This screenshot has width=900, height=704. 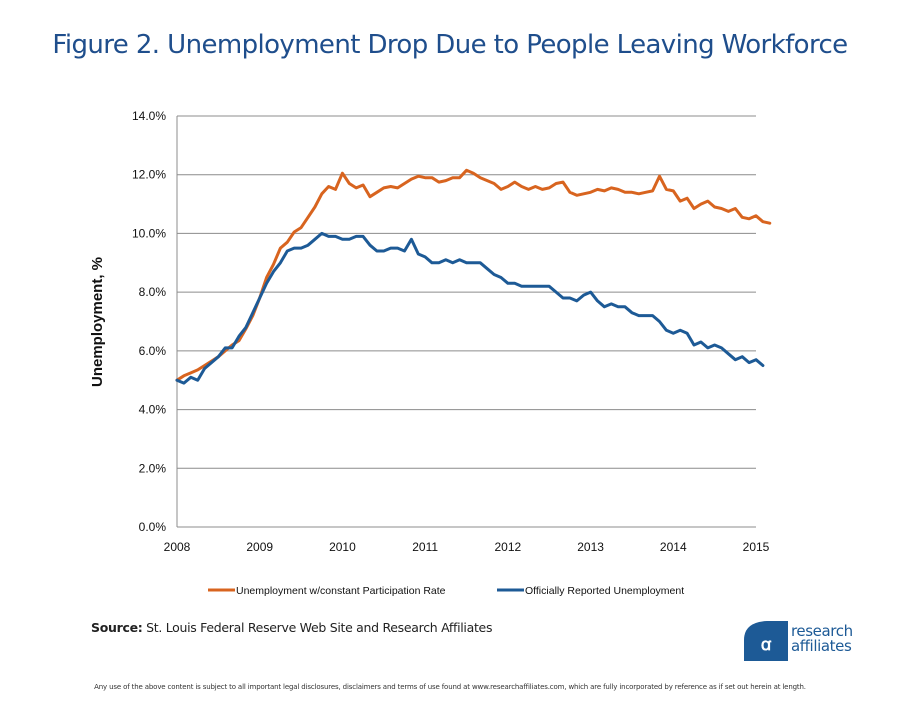 What do you see at coordinates (153, 468) in the screenshot?
I see `y-tick-label: 2.0%` at bounding box center [153, 468].